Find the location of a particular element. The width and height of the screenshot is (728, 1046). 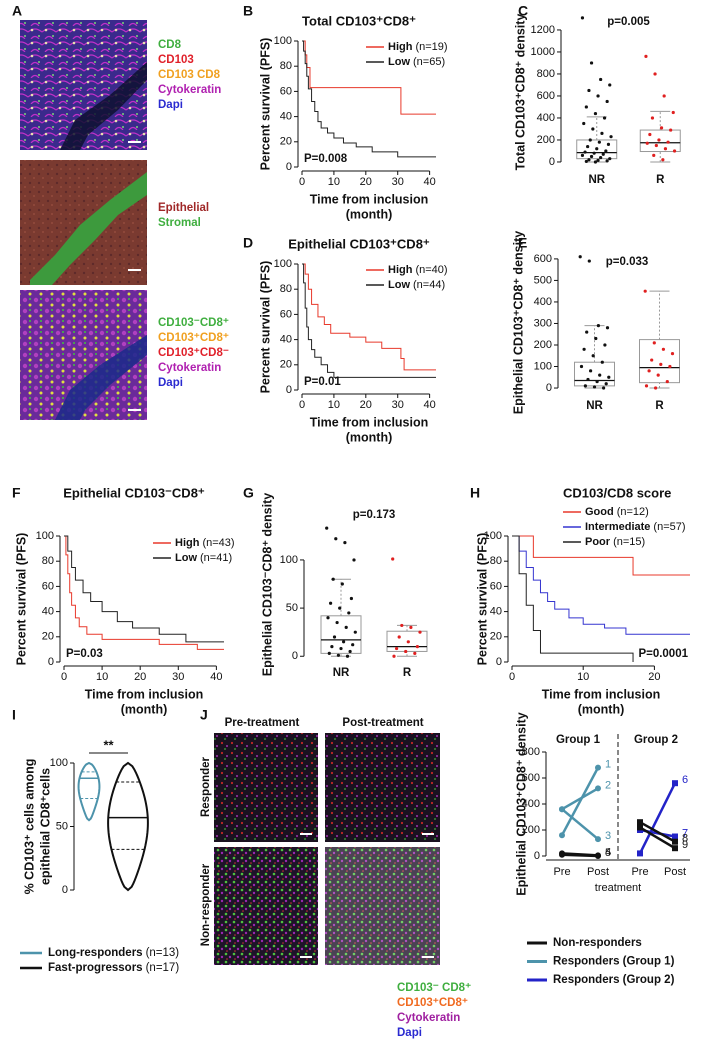

line is located at coordinates (580, 824).